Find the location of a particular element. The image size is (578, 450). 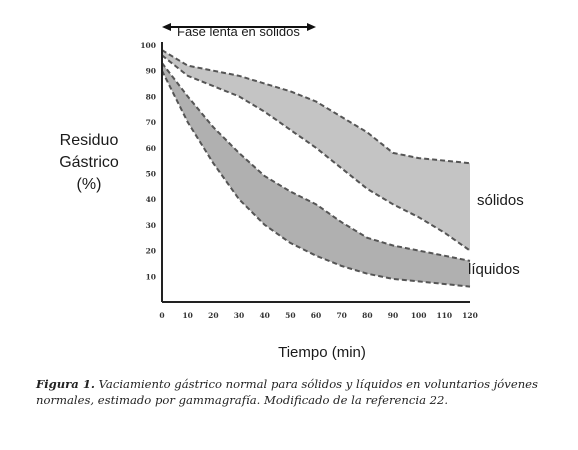

band-solidos-upper-edge is located at coordinates (316, 107).